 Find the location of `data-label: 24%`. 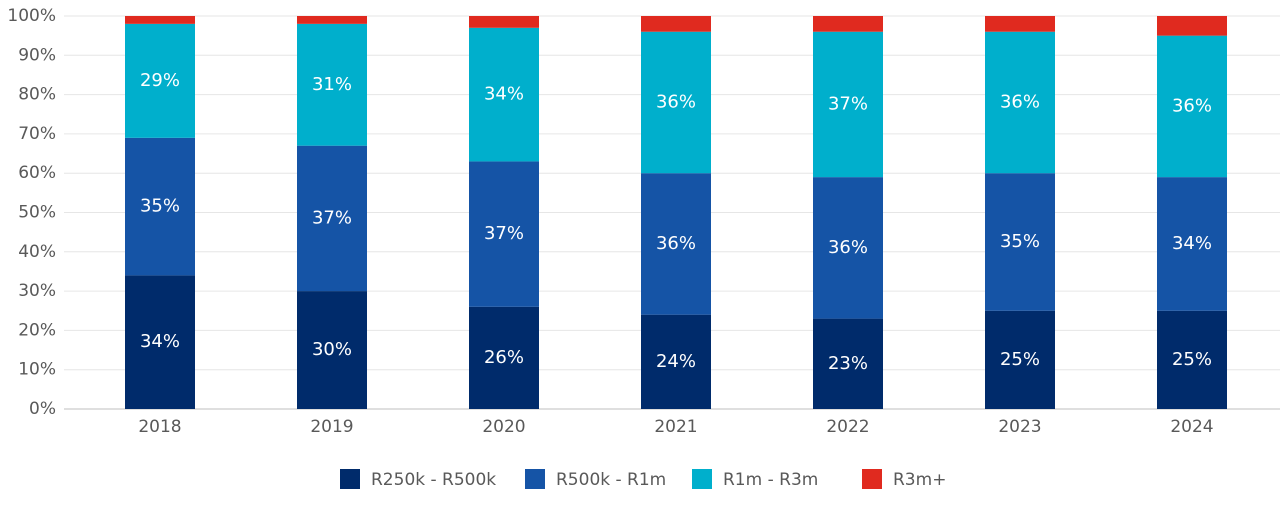

data-label: 24% is located at coordinates (676, 361).